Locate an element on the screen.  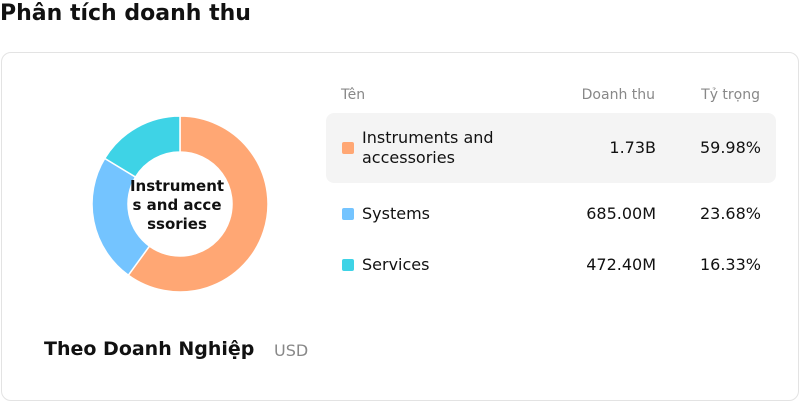
column-header: Tỷ trọng is located at coordinates (730, 95).